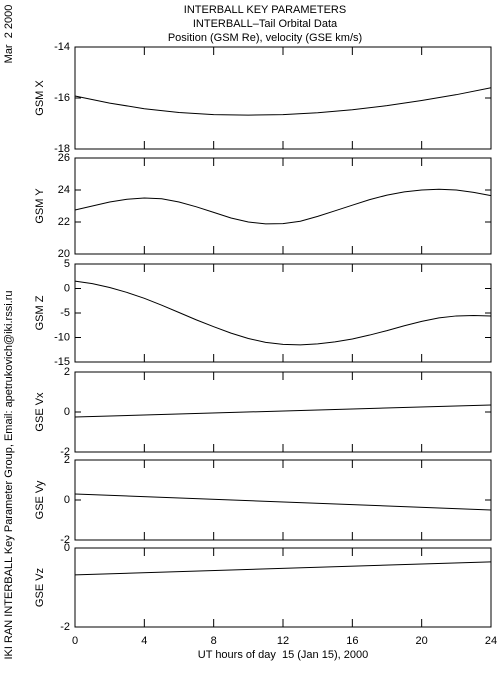 This screenshot has height=684, width=504. Describe the element at coordinates (283, 641) in the screenshot. I see `x-tick-label: 12` at that location.